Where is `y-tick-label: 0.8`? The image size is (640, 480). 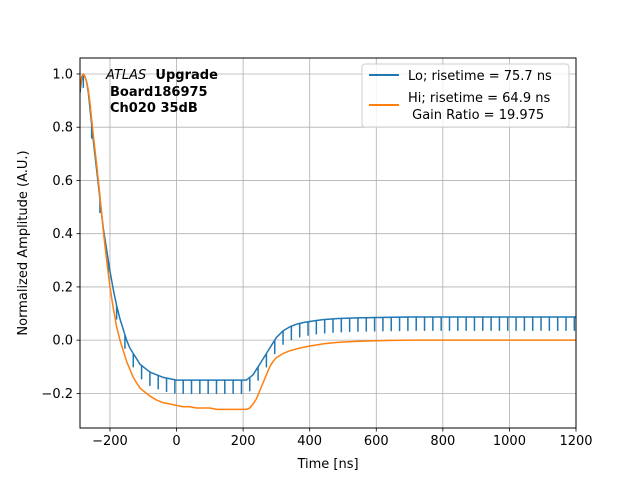 y-tick-label: 0.8 is located at coordinates (62, 128).